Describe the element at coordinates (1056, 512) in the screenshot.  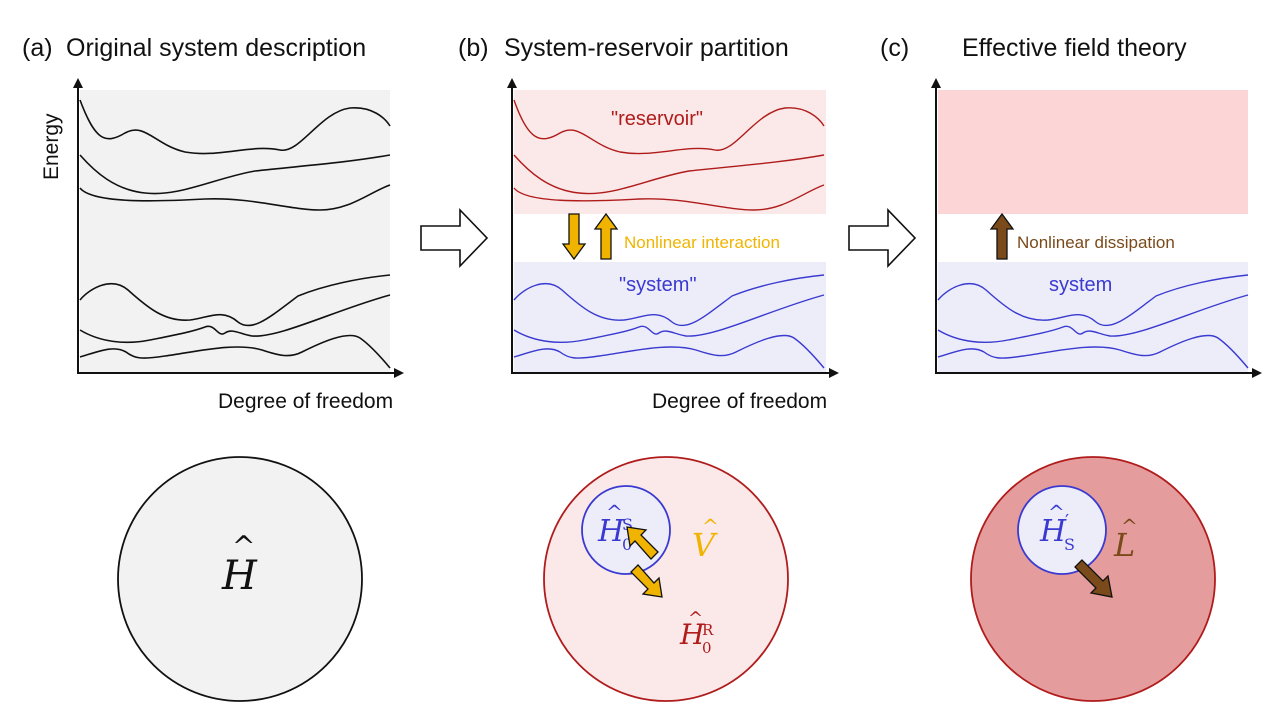
I see `effective-hamiltonian-hat: ^` at that location.